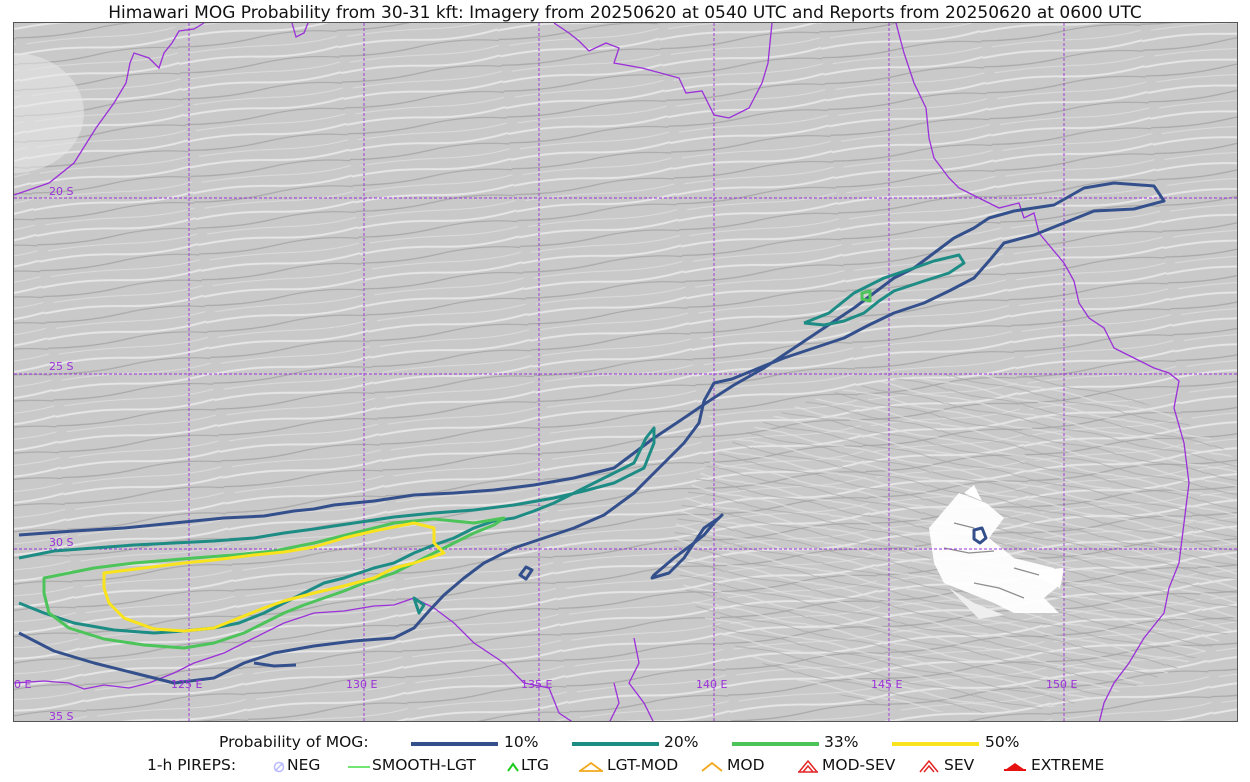 This screenshot has width=1250, height=782. Describe the element at coordinates (929, 766) in the screenshot. I see `sev-icon` at that location.